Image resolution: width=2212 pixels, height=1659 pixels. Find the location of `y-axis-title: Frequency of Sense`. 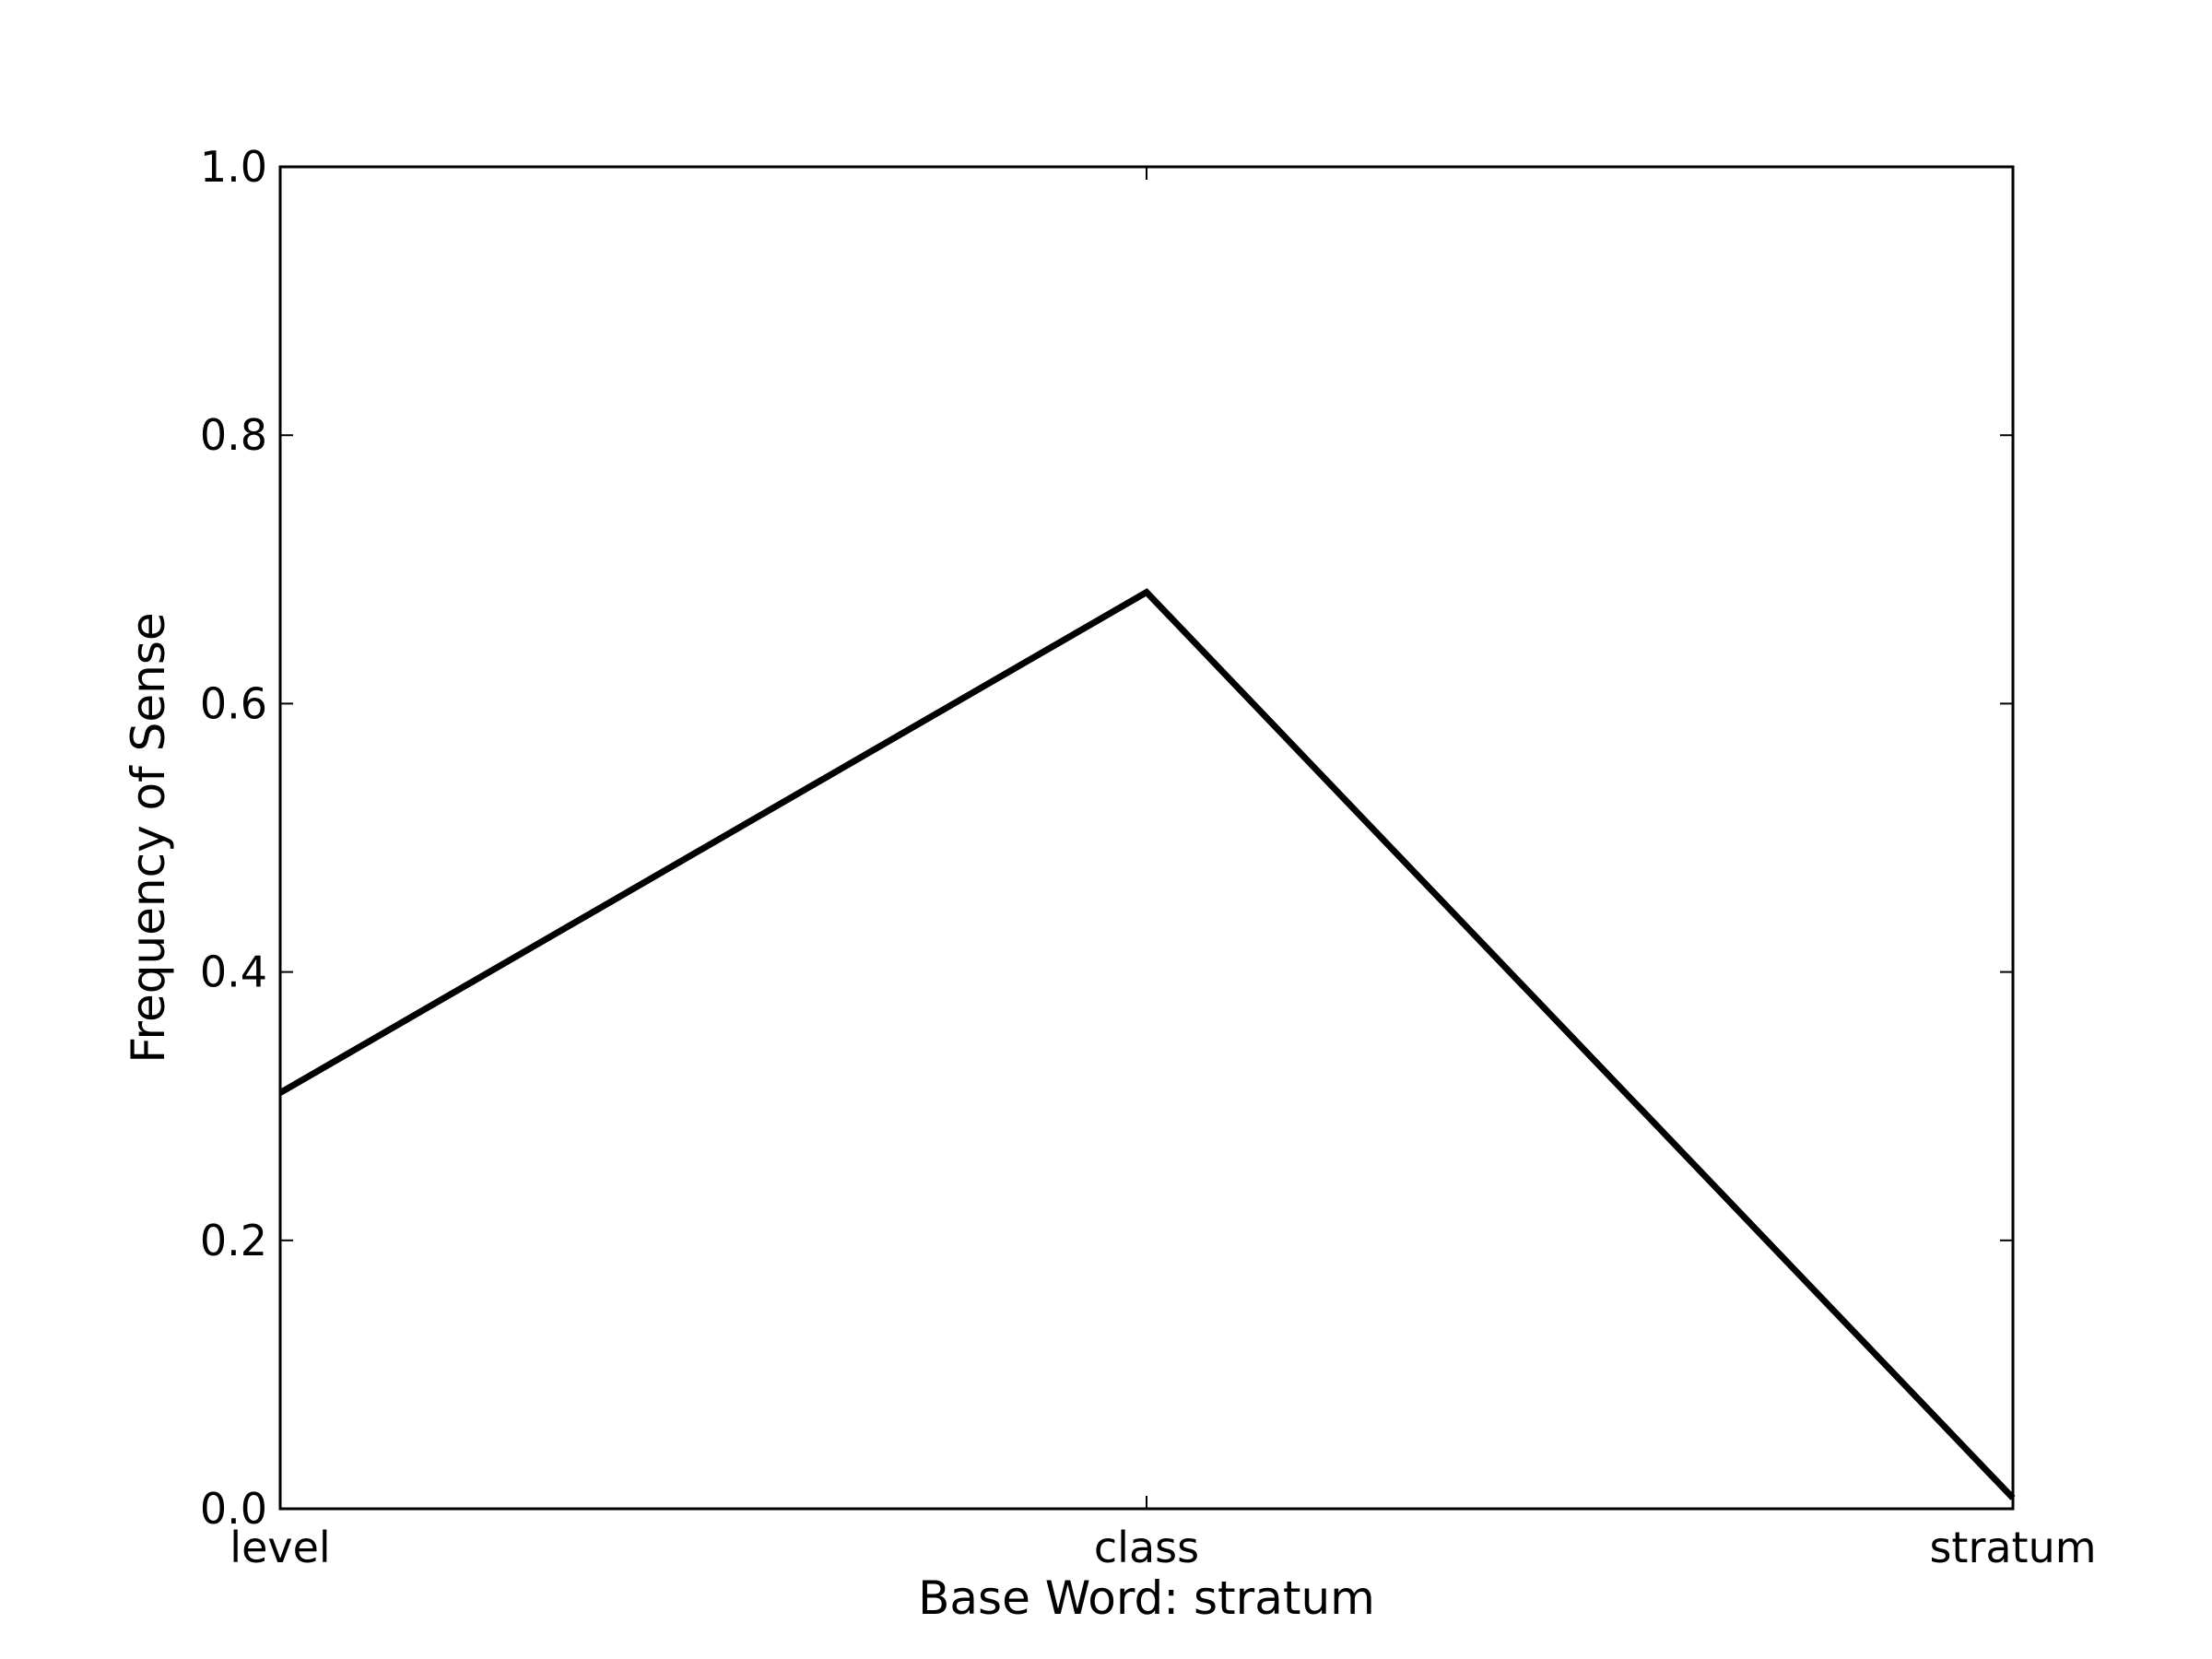

y-axis-title: Frequency of Sense is located at coordinates (148, 837).